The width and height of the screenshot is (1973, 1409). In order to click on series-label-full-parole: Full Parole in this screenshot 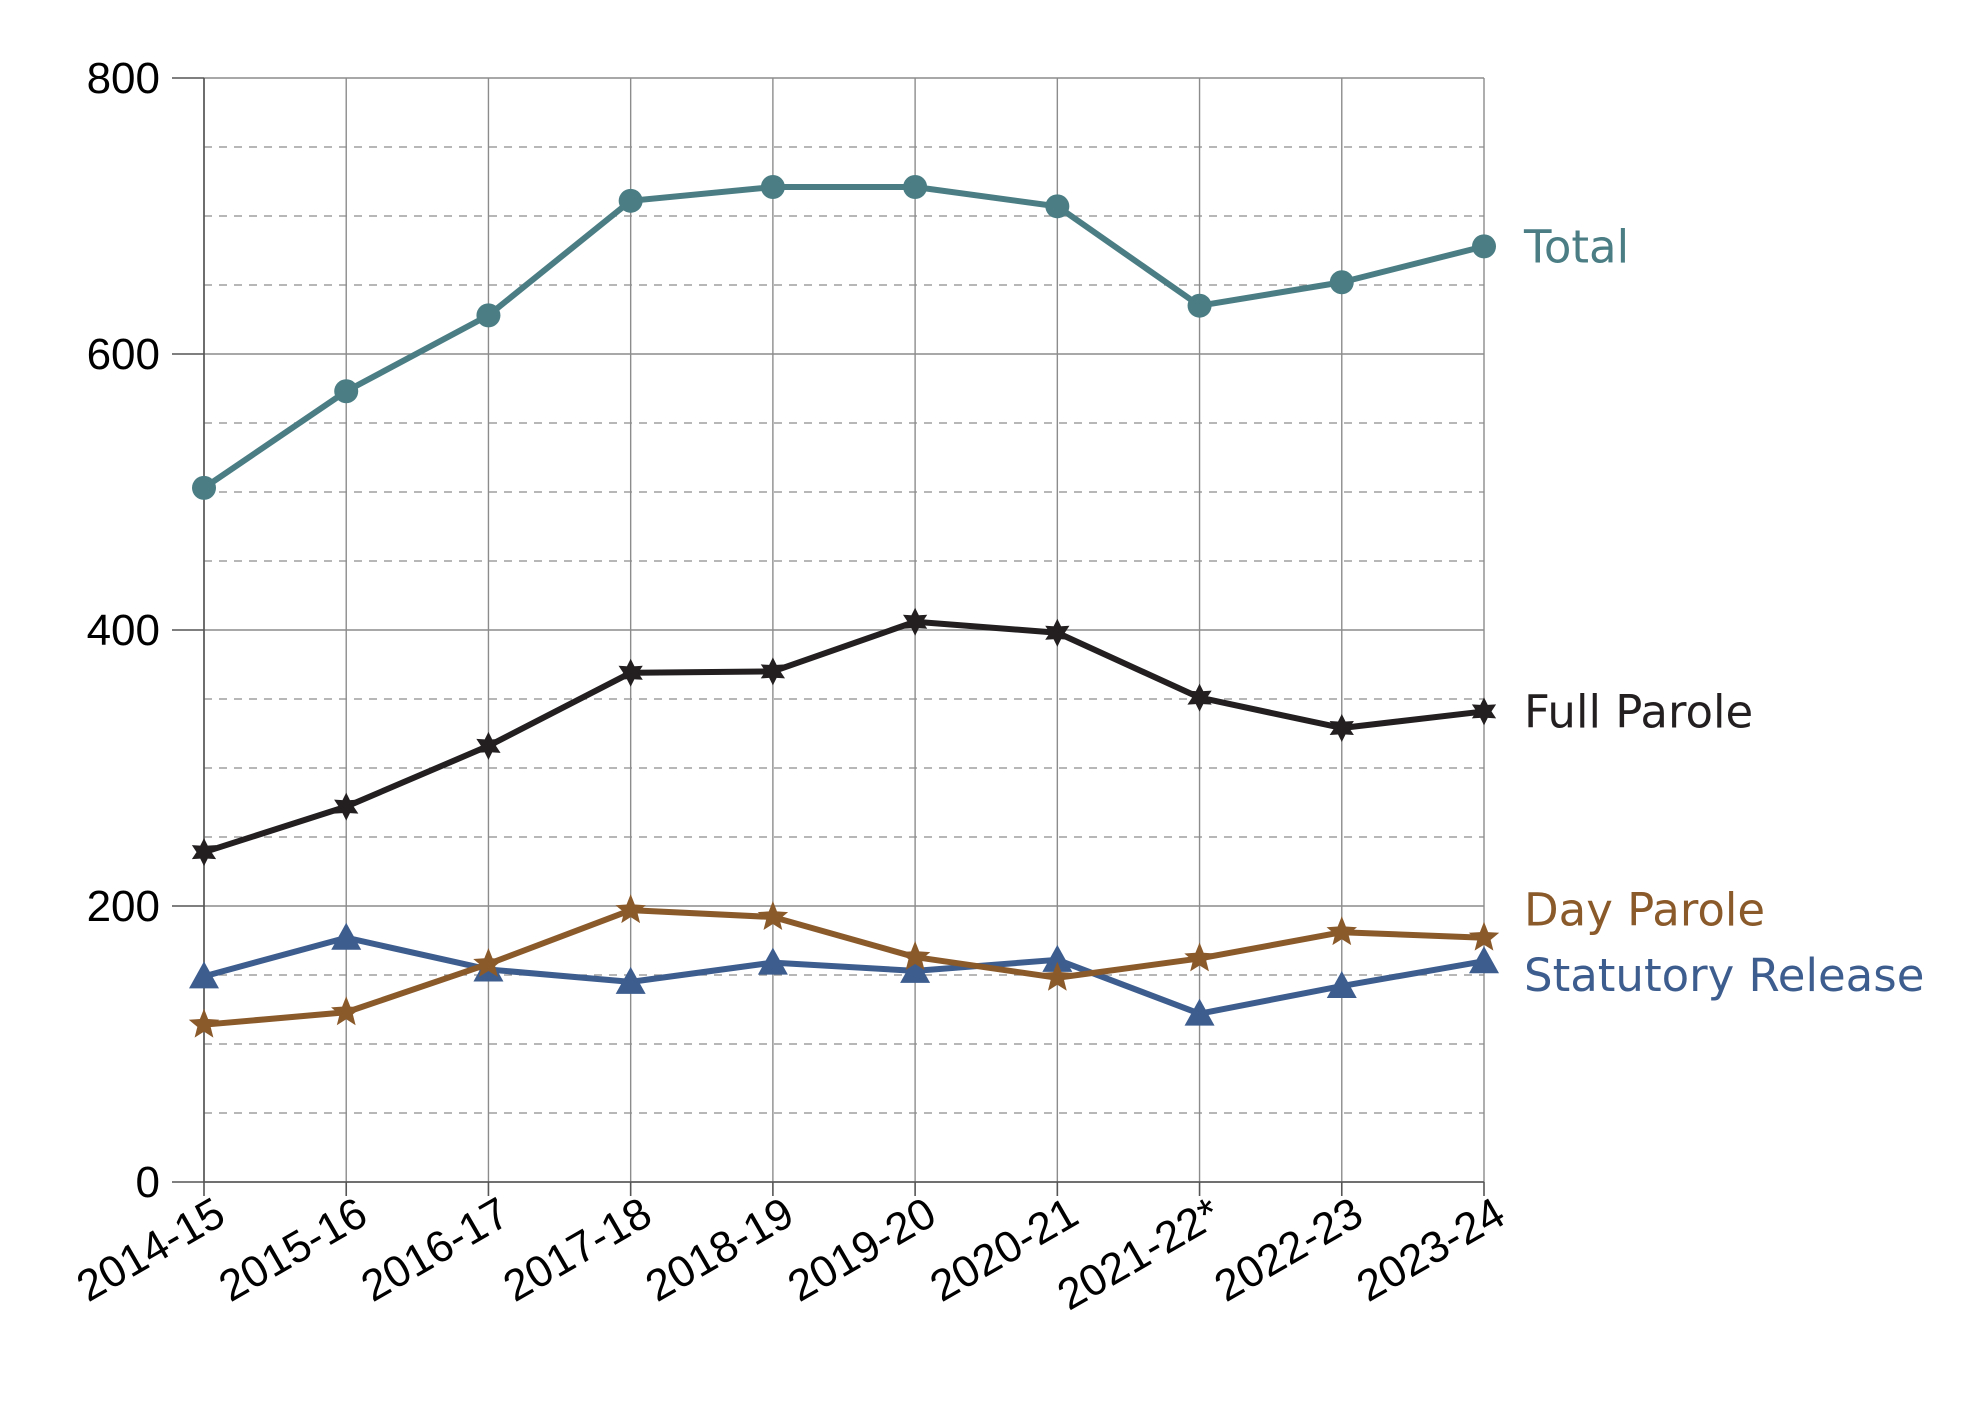, I will do `click(1638, 711)`.